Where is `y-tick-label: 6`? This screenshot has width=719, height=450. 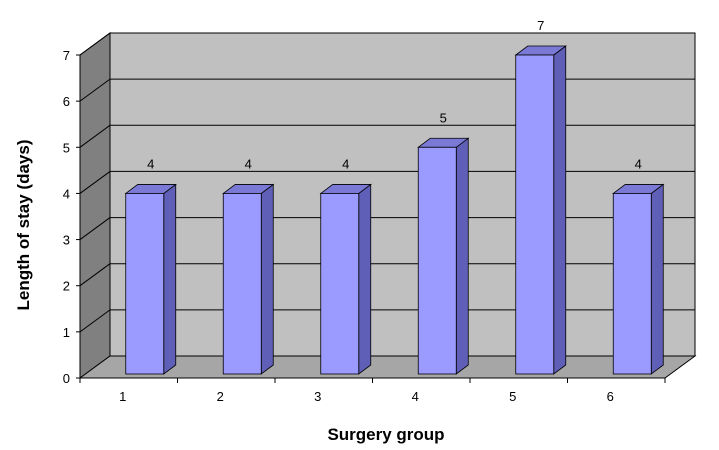 y-tick-label: 6 is located at coordinates (66, 101).